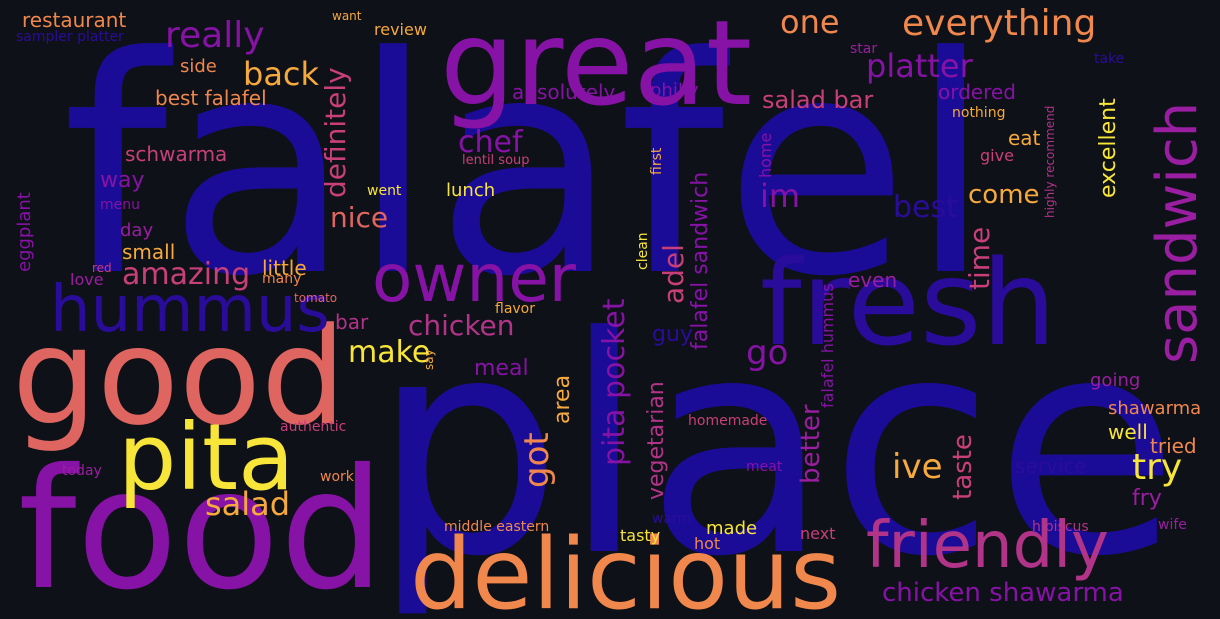 The image size is (1220, 619). Describe the element at coordinates (673, 274) in the screenshot. I see `word-adel: adel` at that location.